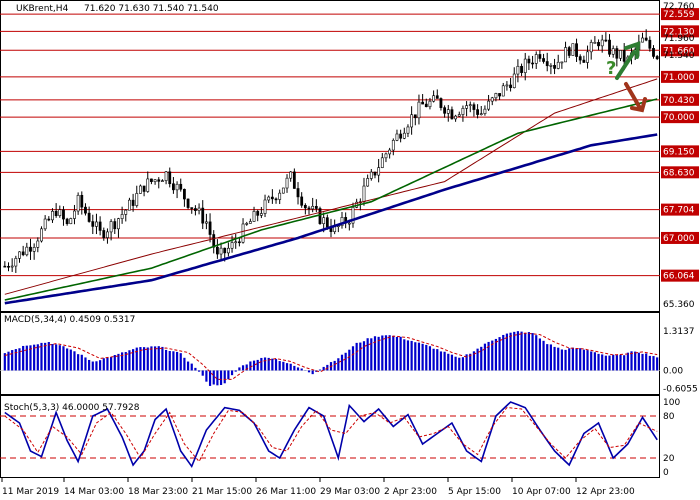 The image size is (700, 500). Describe the element at coordinates (680, 390) in the screenshot. I see `macd-y-tick: -0.6055` at that location.